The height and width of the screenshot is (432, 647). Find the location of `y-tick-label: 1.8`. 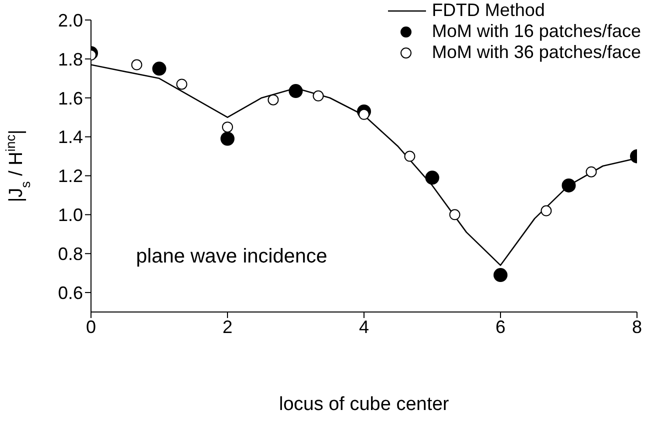

y-tick-label: 1.8 is located at coordinates (70, 59).